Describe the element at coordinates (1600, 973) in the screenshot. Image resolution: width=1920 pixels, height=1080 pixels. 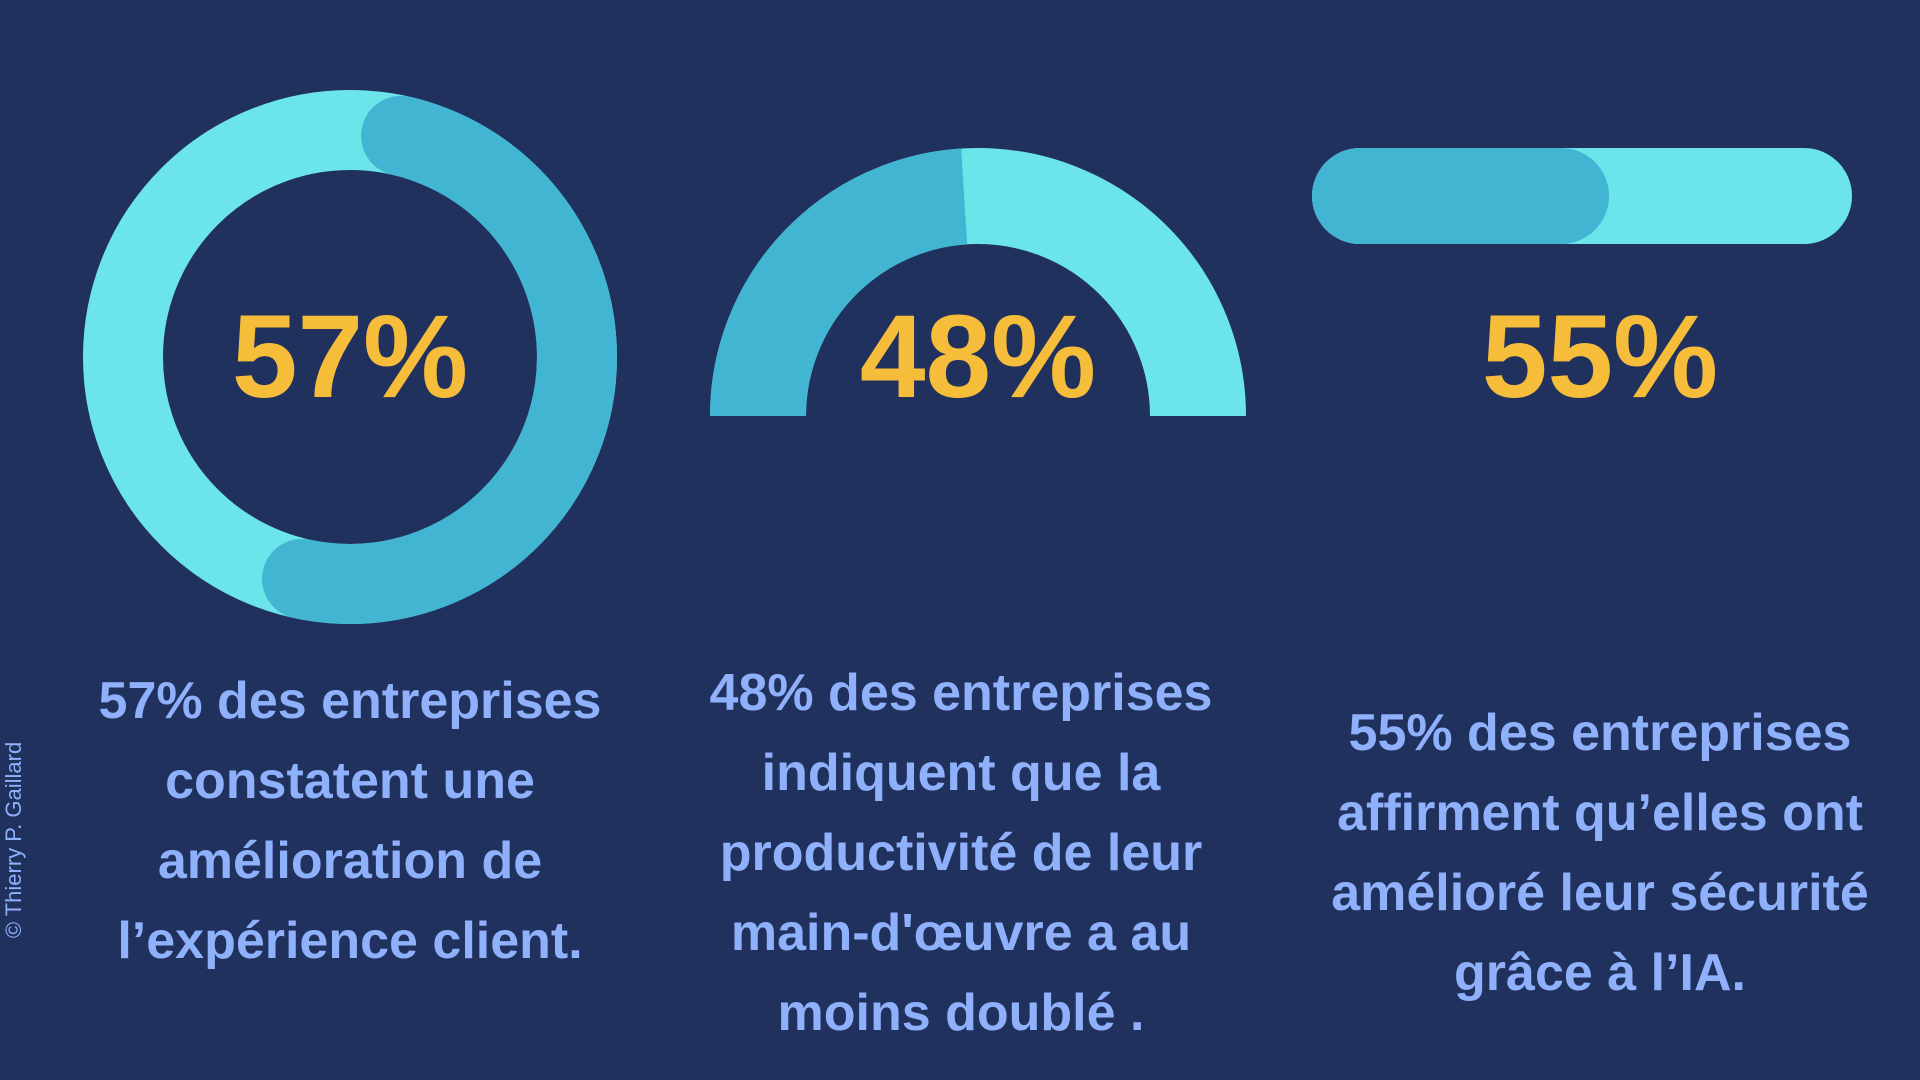
I see `caption-line: grâce à l’IA.` at that location.